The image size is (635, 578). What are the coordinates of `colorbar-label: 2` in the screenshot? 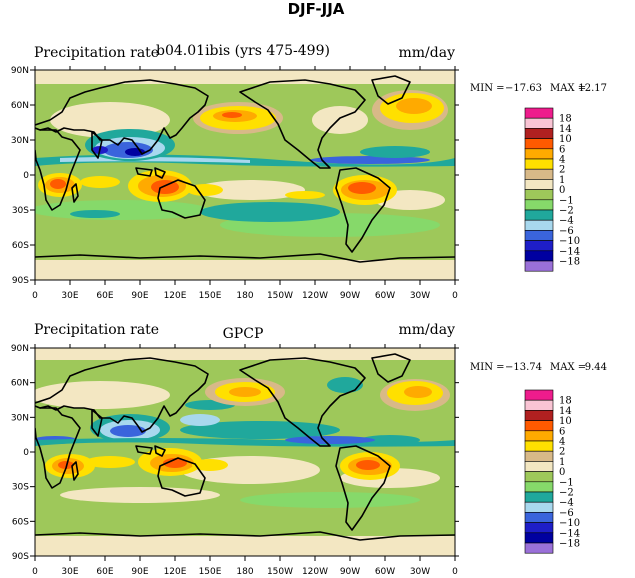 It's located at (562, 452).